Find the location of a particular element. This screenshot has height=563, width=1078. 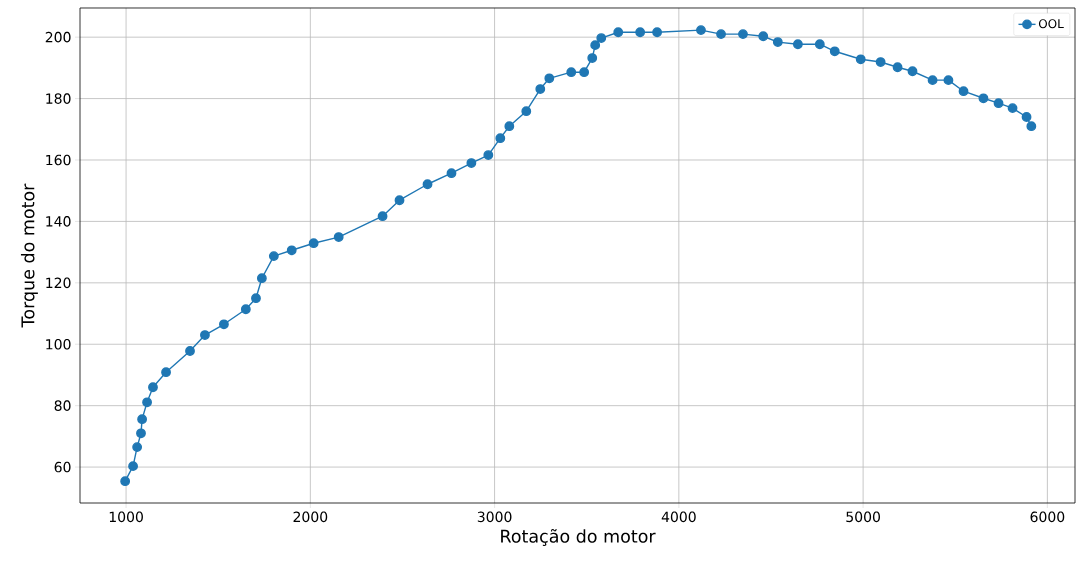

x-axis-title: Rotação do motor is located at coordinates (578, 537).